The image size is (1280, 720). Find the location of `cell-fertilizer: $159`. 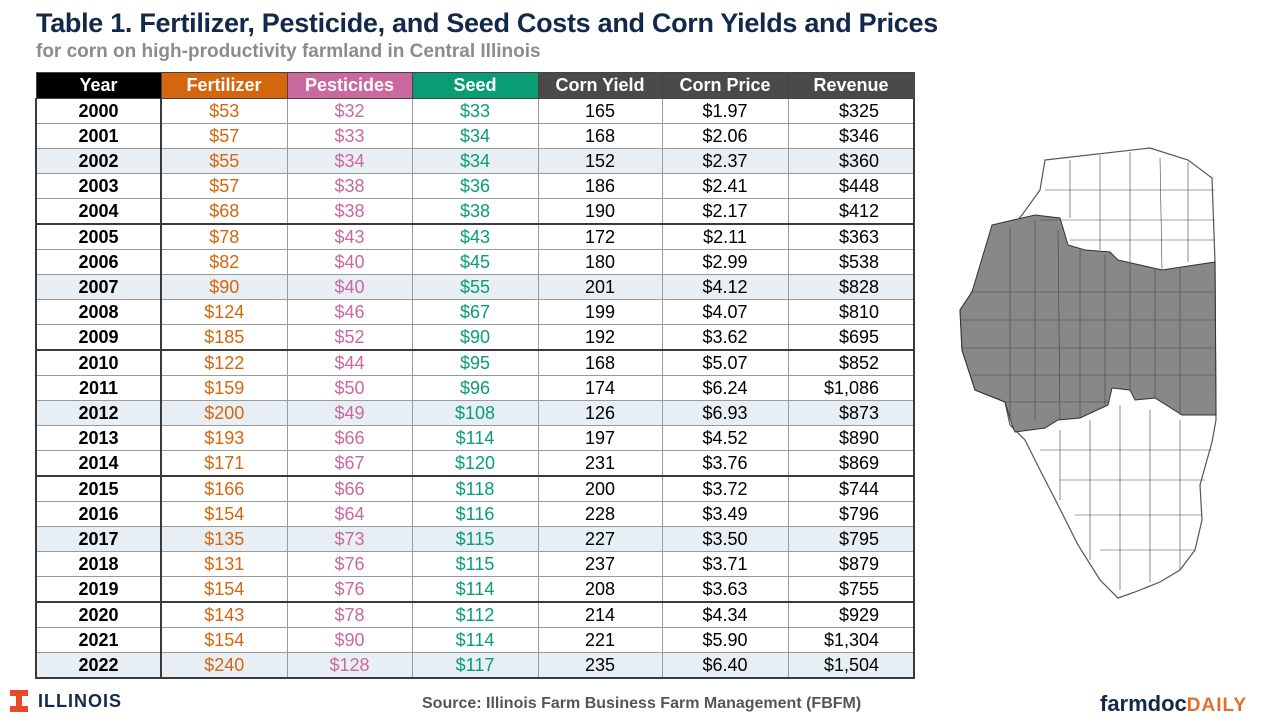

cell-fertilizer: $159 is located at coordinates (224, 388).